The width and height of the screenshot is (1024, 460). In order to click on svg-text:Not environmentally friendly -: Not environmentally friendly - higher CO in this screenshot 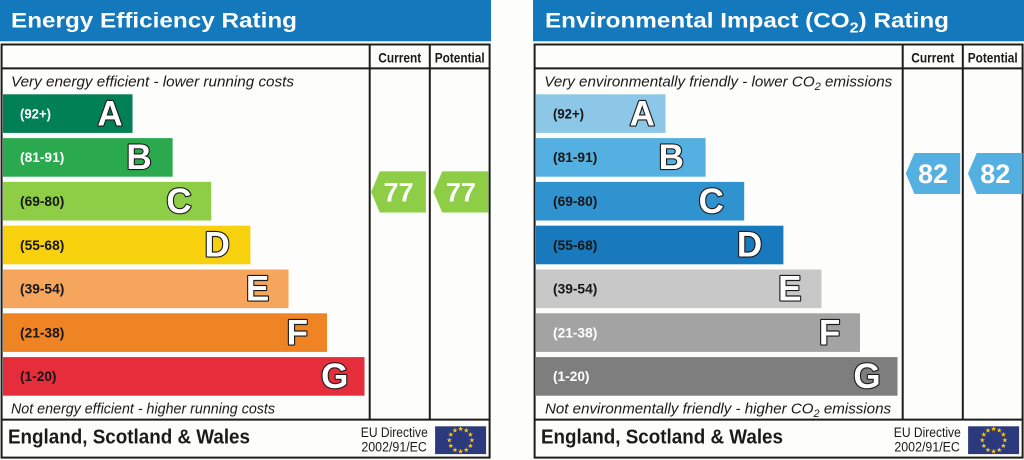, I will do `click(679, 408)`.